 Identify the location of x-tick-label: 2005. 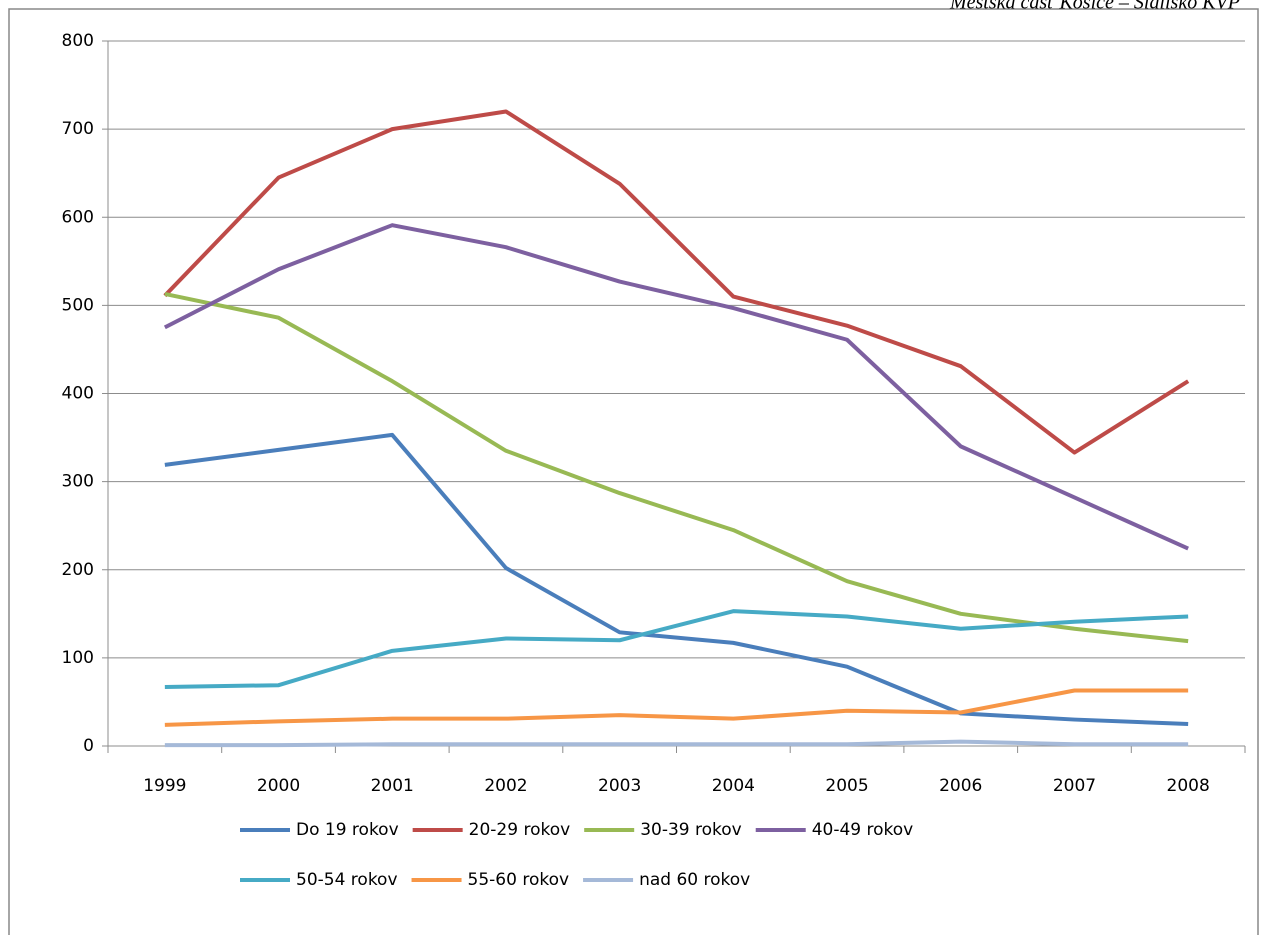
(846, 786).